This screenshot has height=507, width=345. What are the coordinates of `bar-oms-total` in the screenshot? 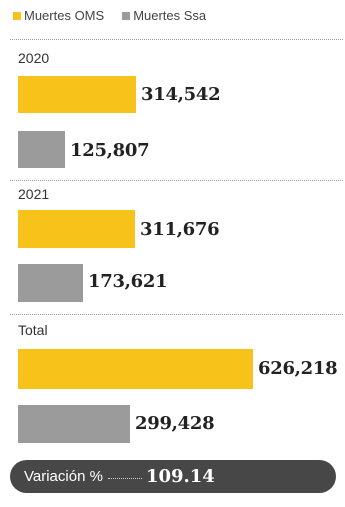 It's located at (135, 369).